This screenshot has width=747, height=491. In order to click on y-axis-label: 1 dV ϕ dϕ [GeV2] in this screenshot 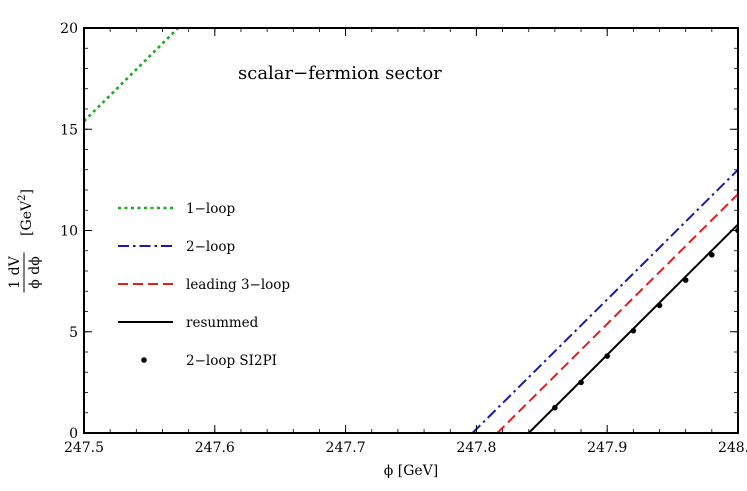, I will do `click(25, 241)`.